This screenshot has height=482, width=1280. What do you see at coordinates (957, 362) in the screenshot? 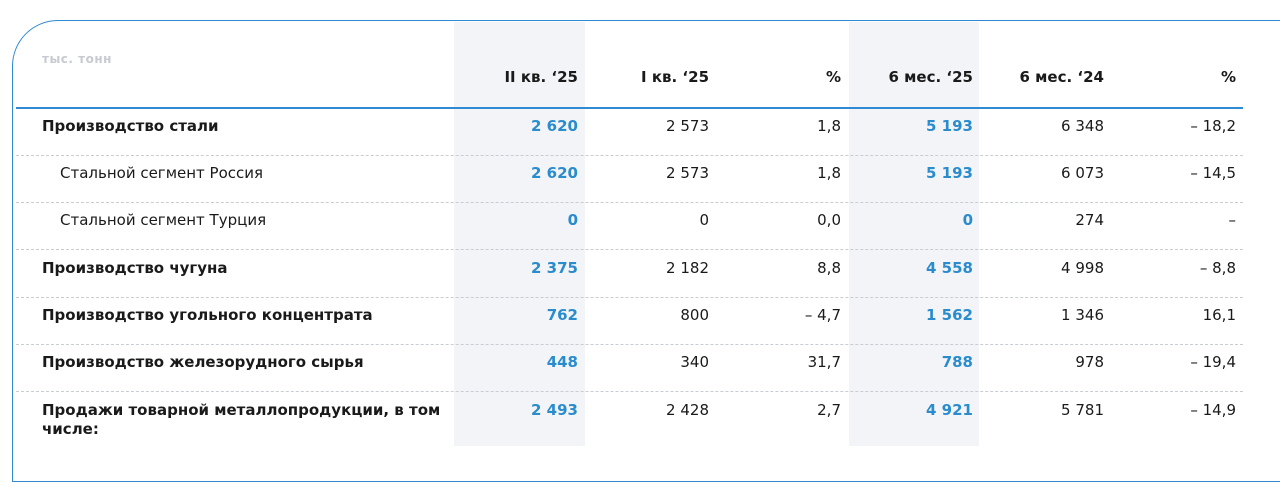
I see `cell-iron-ore-6m-25: 788` at bounding box center [957, 362].